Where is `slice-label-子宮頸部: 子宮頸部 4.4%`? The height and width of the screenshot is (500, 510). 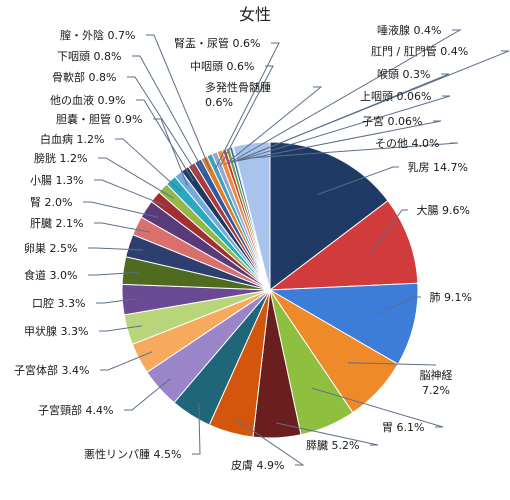
slice-label-子宮頸部: 子宮頸部 4.4% is located at coordinates (75, 410).